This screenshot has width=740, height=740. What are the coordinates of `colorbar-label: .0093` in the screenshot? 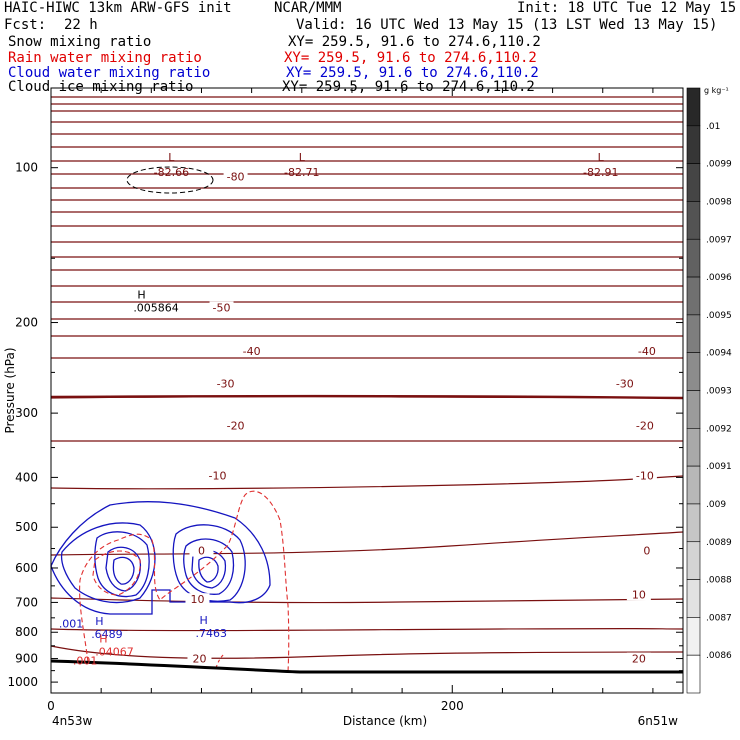 It's located at (719, 392).